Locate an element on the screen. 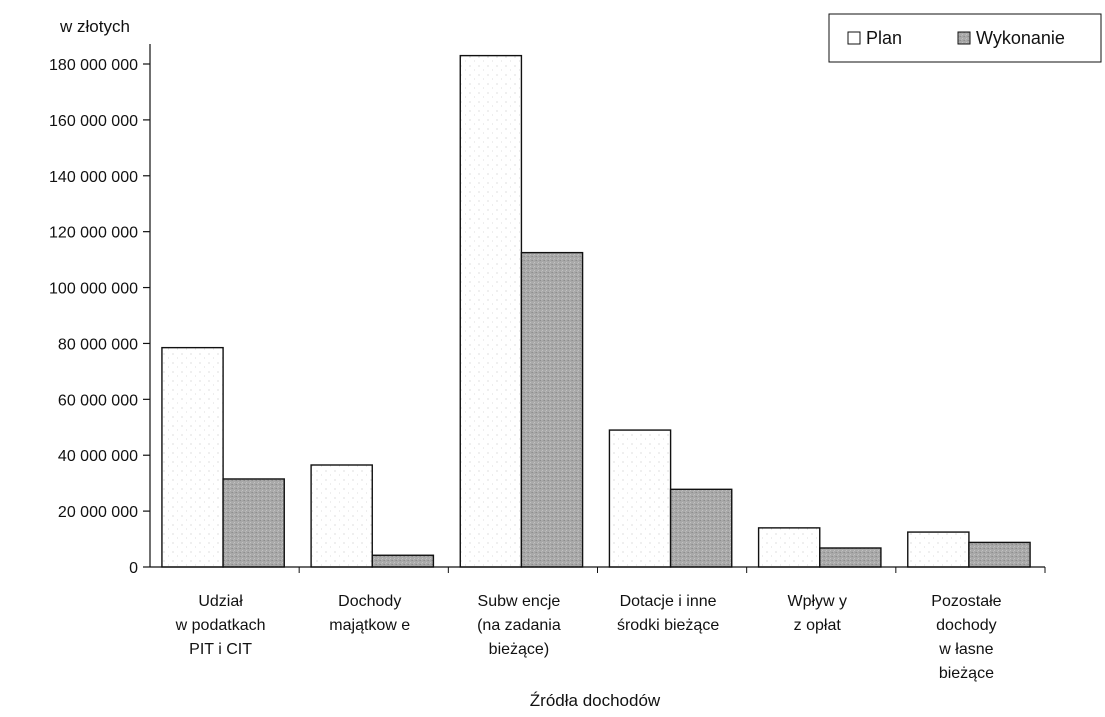 This screenshot has width=1105, height=717. y-tick-label: 180 000 000 is located at coordinates (93, 65).